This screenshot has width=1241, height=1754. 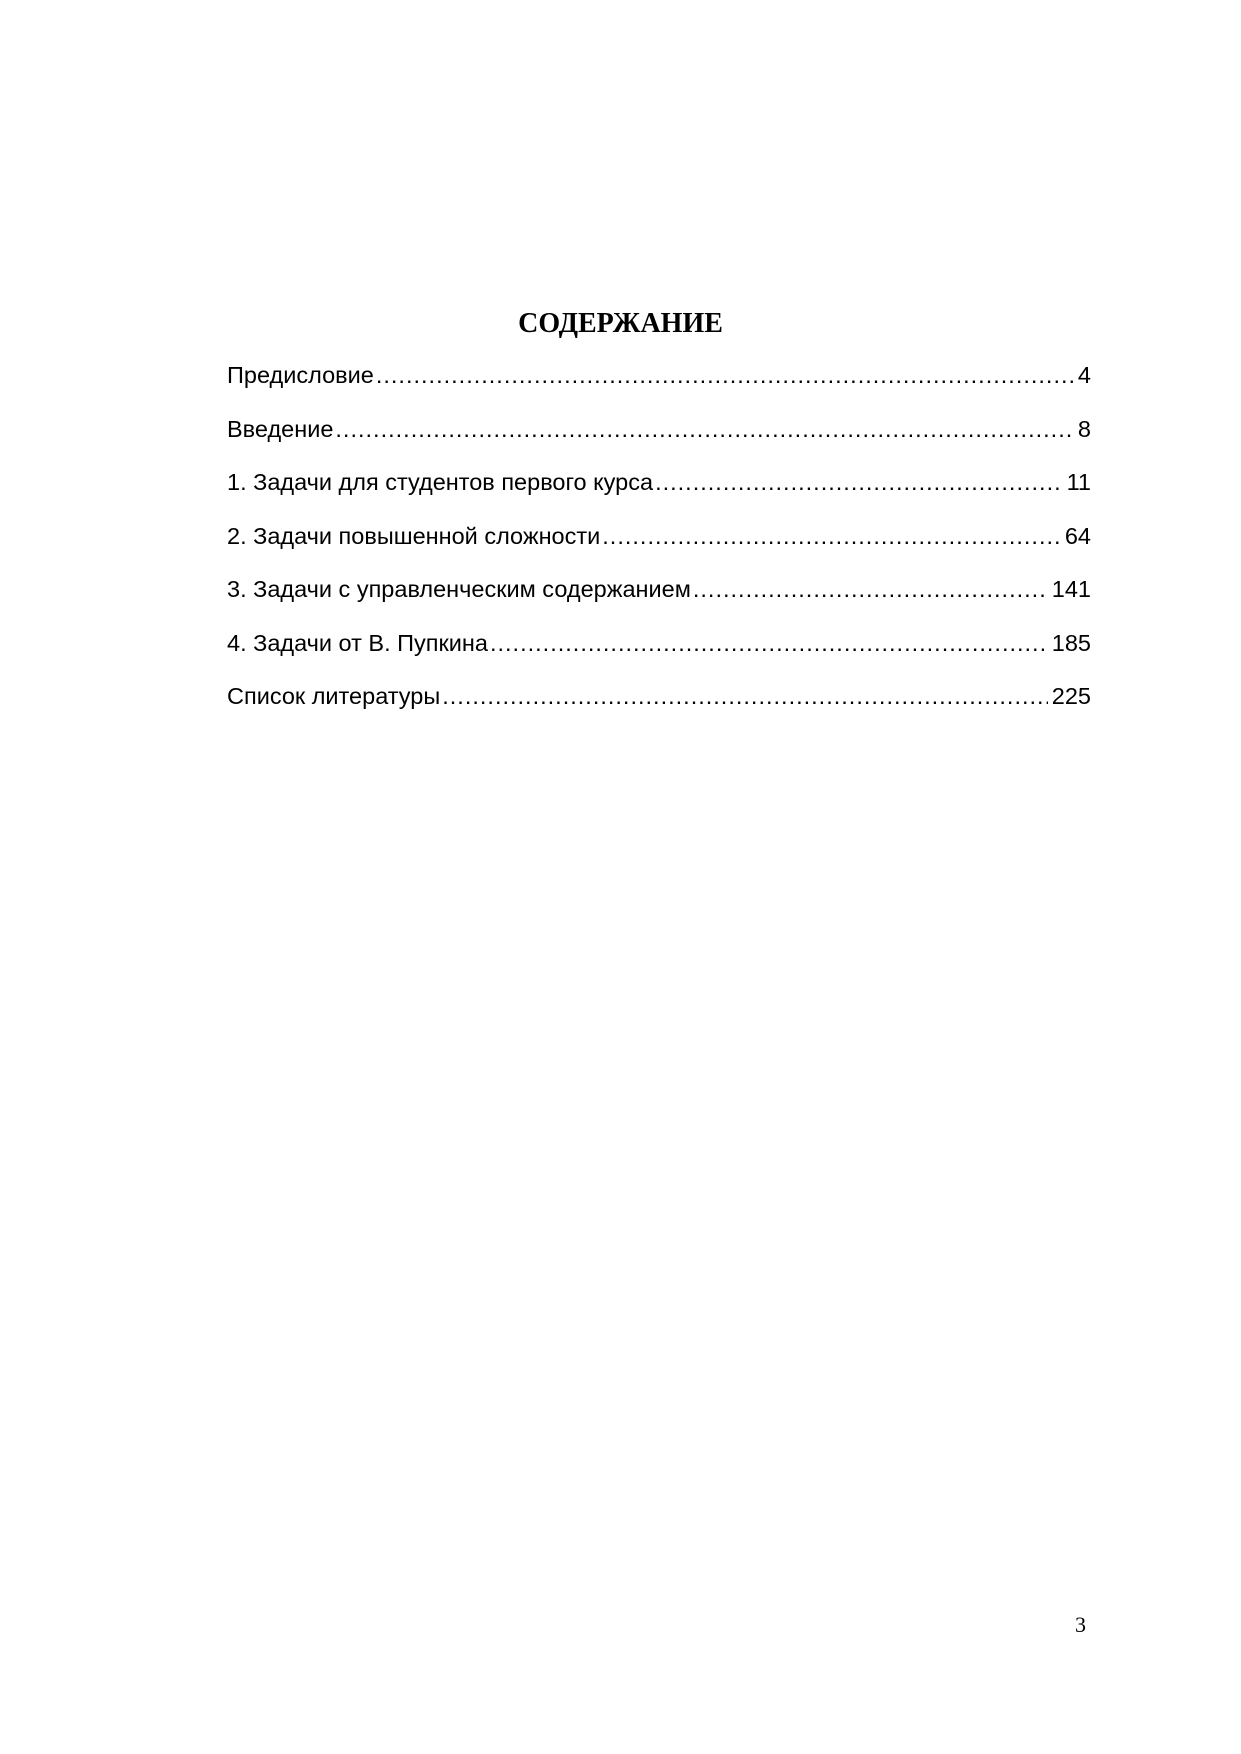 What do you see at coordinates (1080, 1624) in the screenshot?
I see `page-number: 3` at bounding box center [1080, 1624].